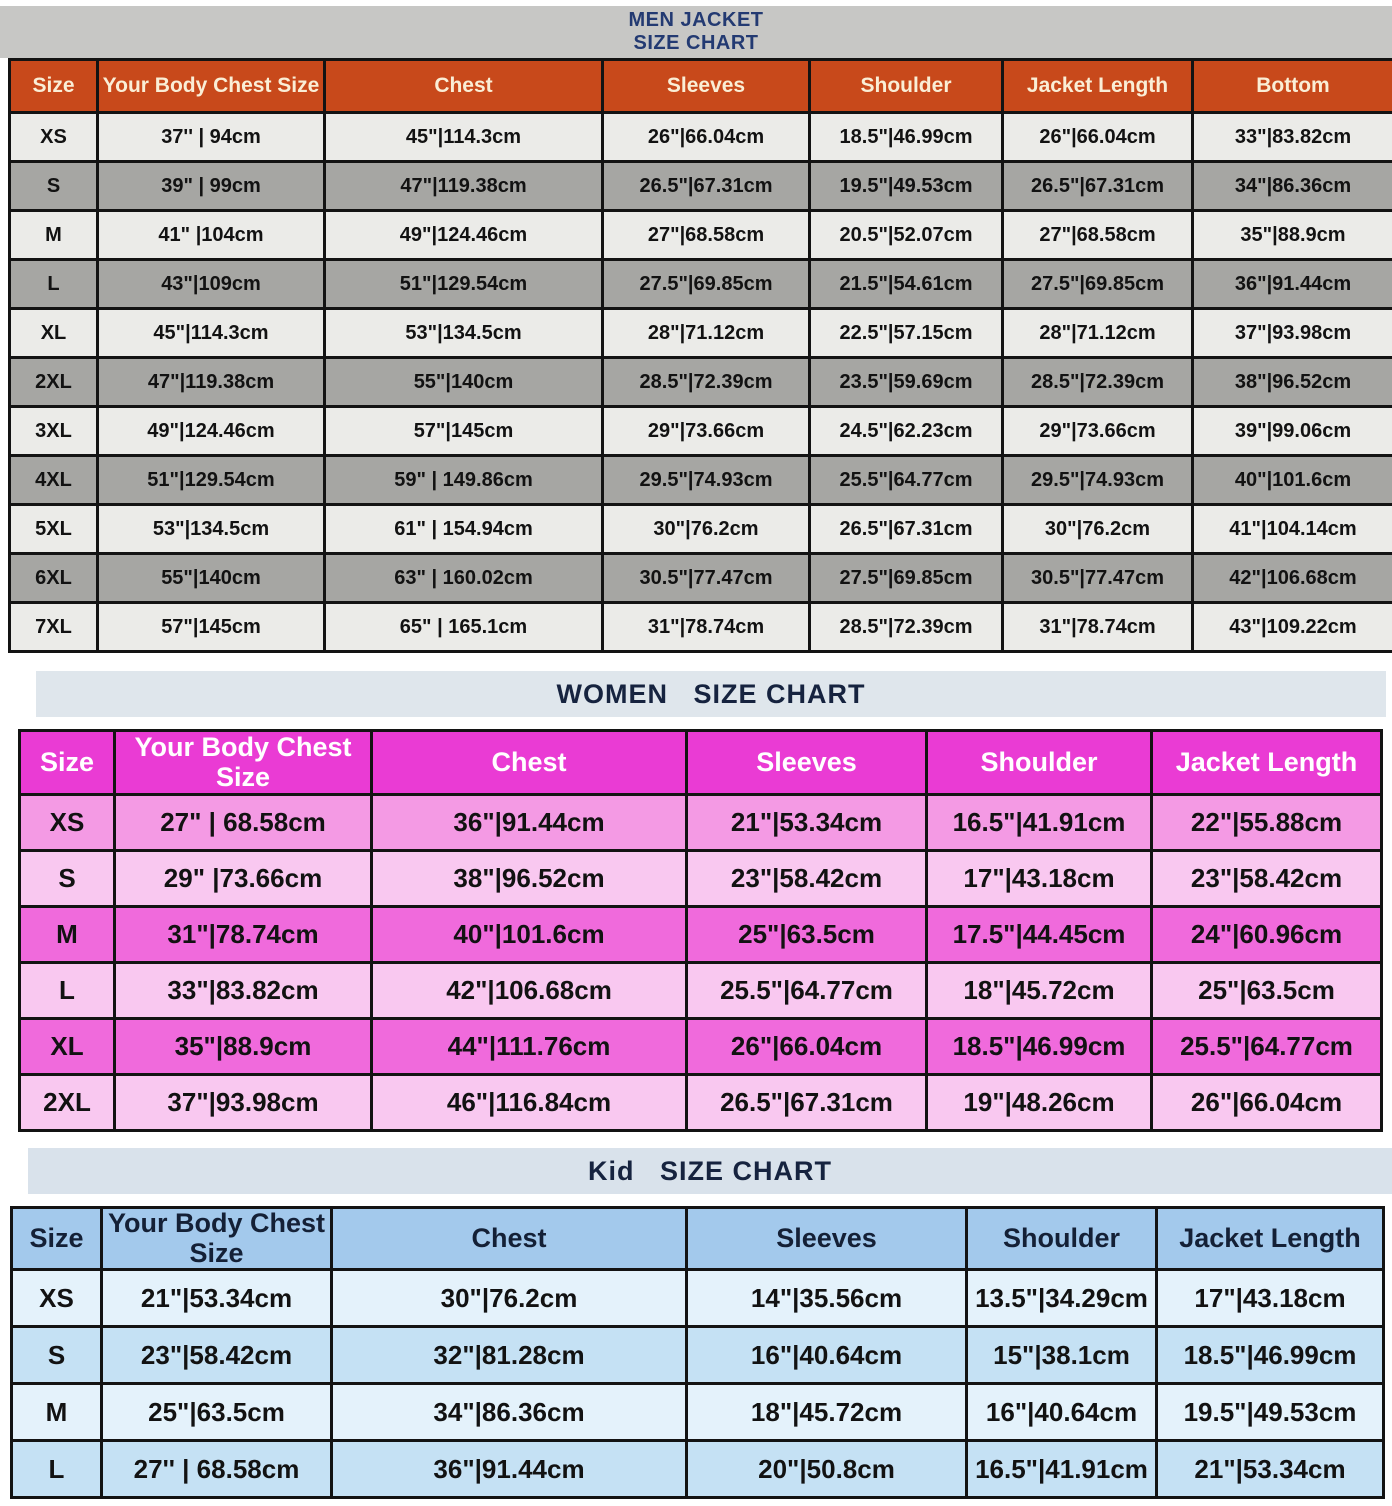 The height and width of the screenshot is (1506, 1392). What do you see at coordinates (1062, 1469) in the screenshot?
I see `measurement-cell: 16.5"|41.91cm` at bounding box center [1062, 1469].